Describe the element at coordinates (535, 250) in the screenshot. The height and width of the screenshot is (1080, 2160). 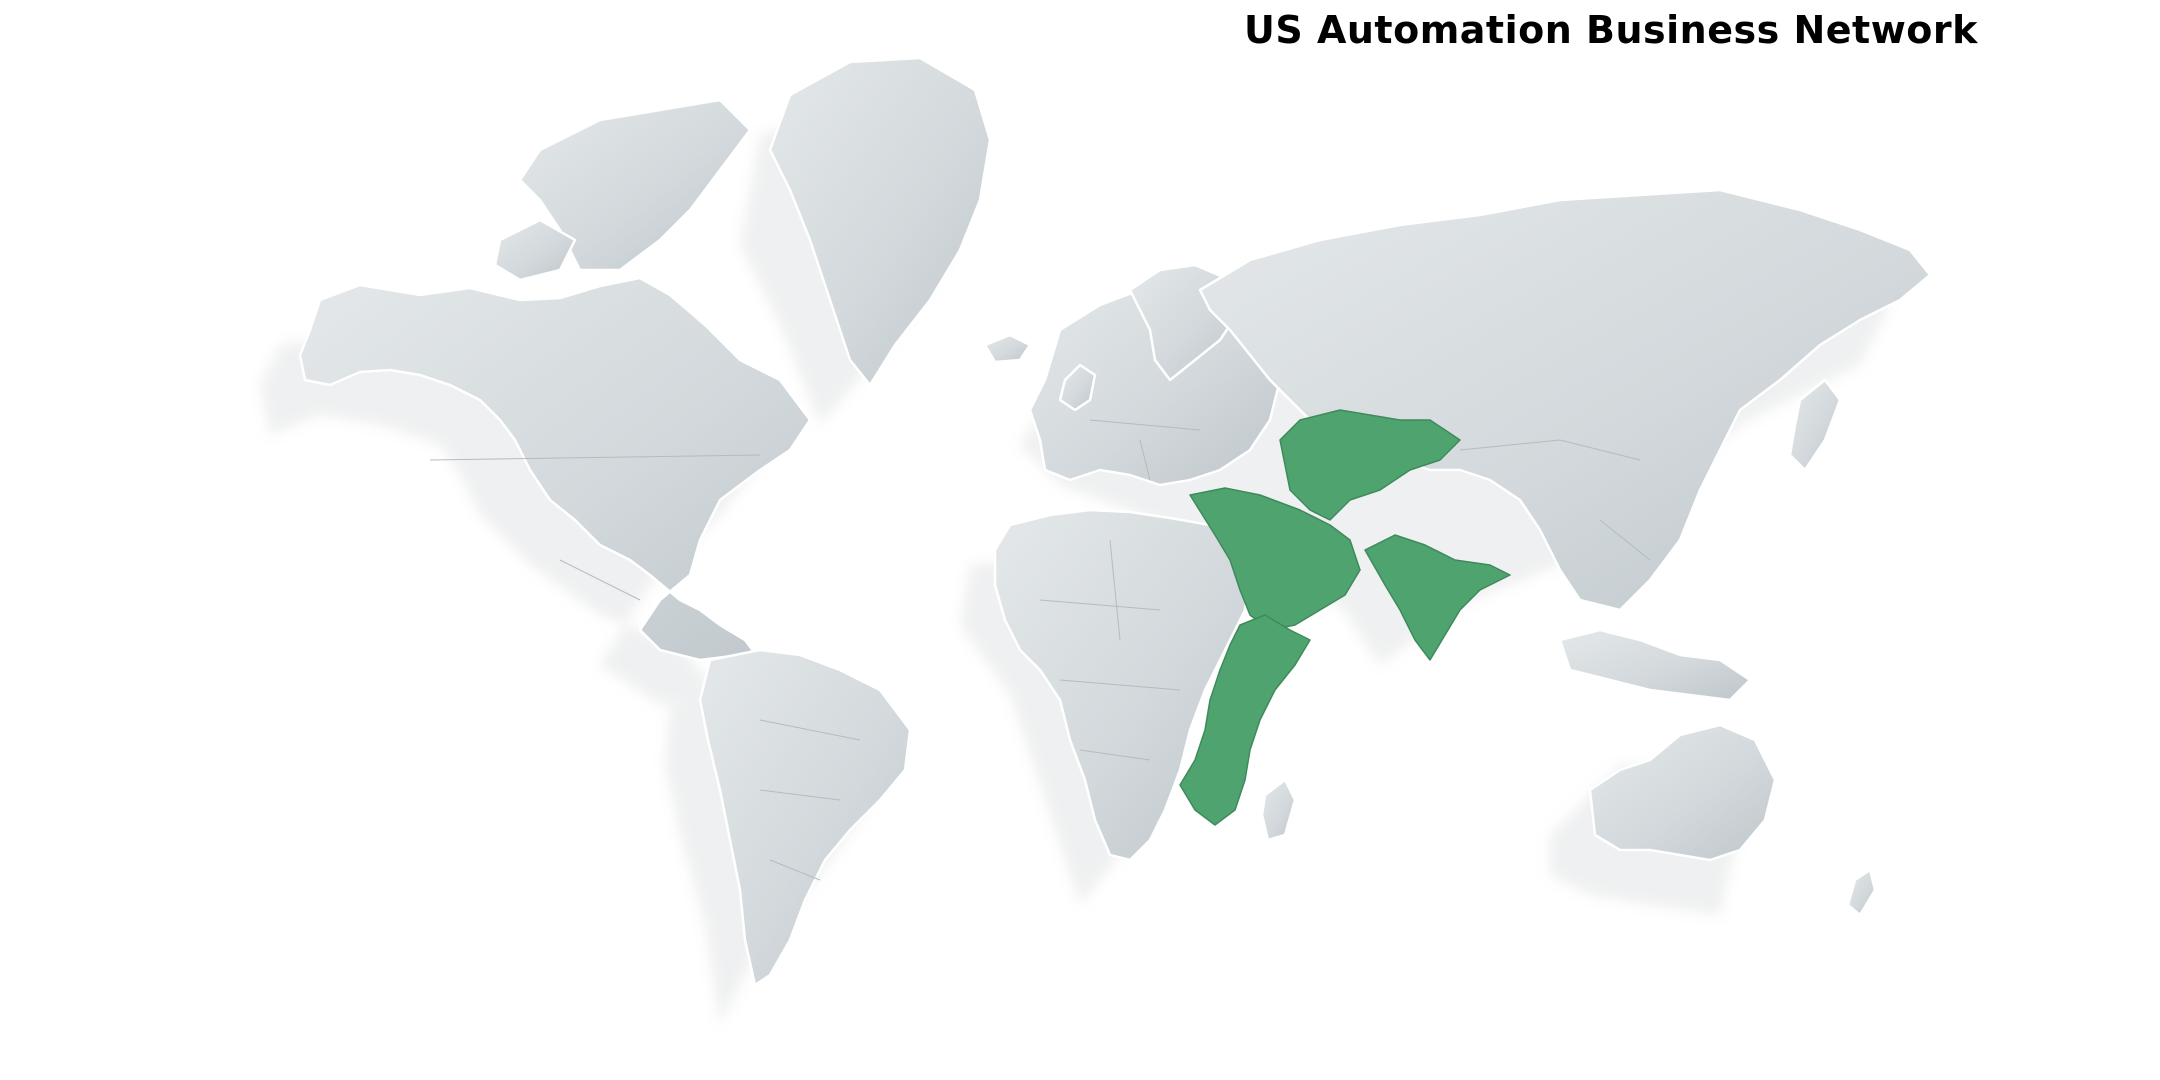
I see `region-arctic-islands-west` at that location.